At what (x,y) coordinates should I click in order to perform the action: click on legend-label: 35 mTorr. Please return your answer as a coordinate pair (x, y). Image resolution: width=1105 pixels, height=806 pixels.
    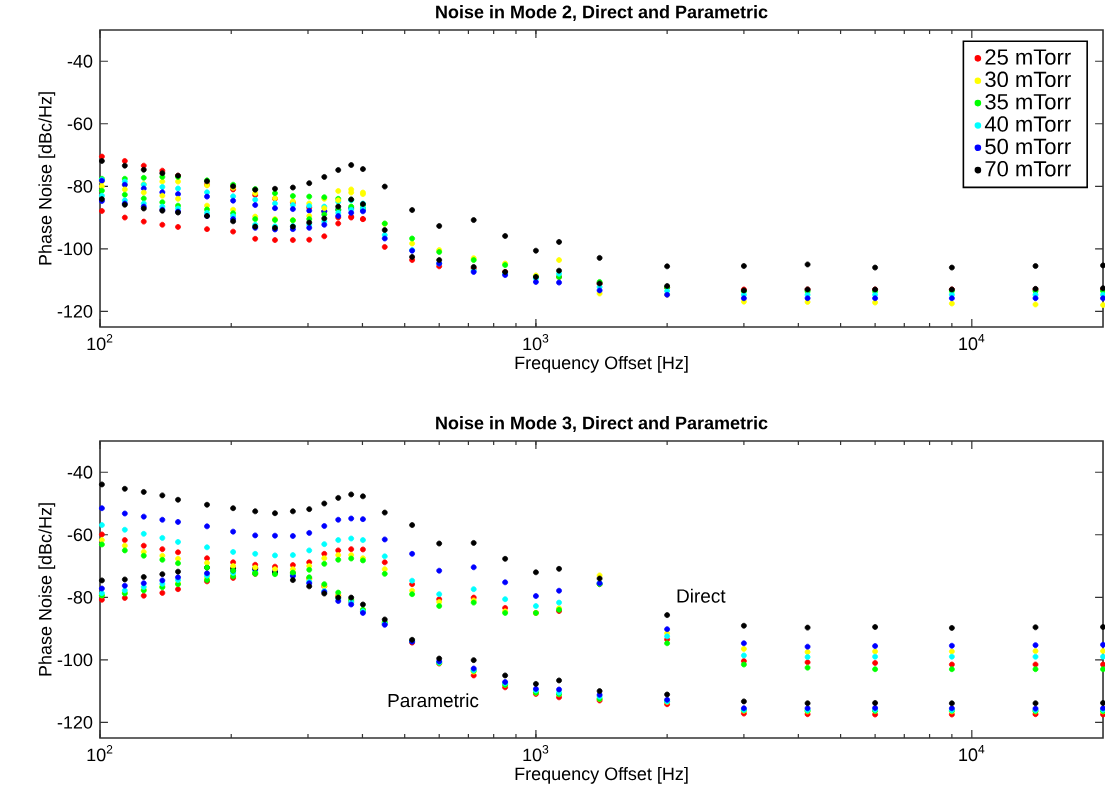
    Looking at the image, I should click on (1028, 101).